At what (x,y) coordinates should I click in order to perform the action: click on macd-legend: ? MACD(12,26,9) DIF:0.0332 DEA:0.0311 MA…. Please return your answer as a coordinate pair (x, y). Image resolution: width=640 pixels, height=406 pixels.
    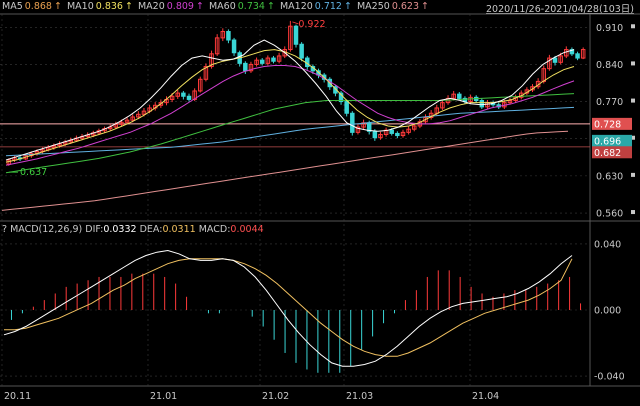
    Looking at the image, I should click on (133, 229).